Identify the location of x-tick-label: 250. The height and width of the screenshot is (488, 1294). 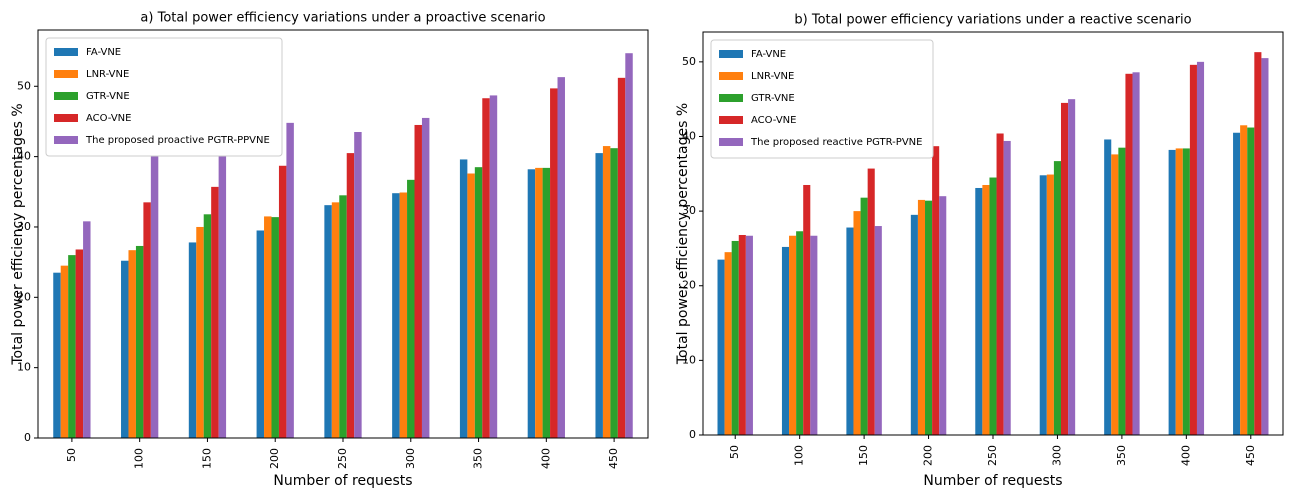
(992, 455).